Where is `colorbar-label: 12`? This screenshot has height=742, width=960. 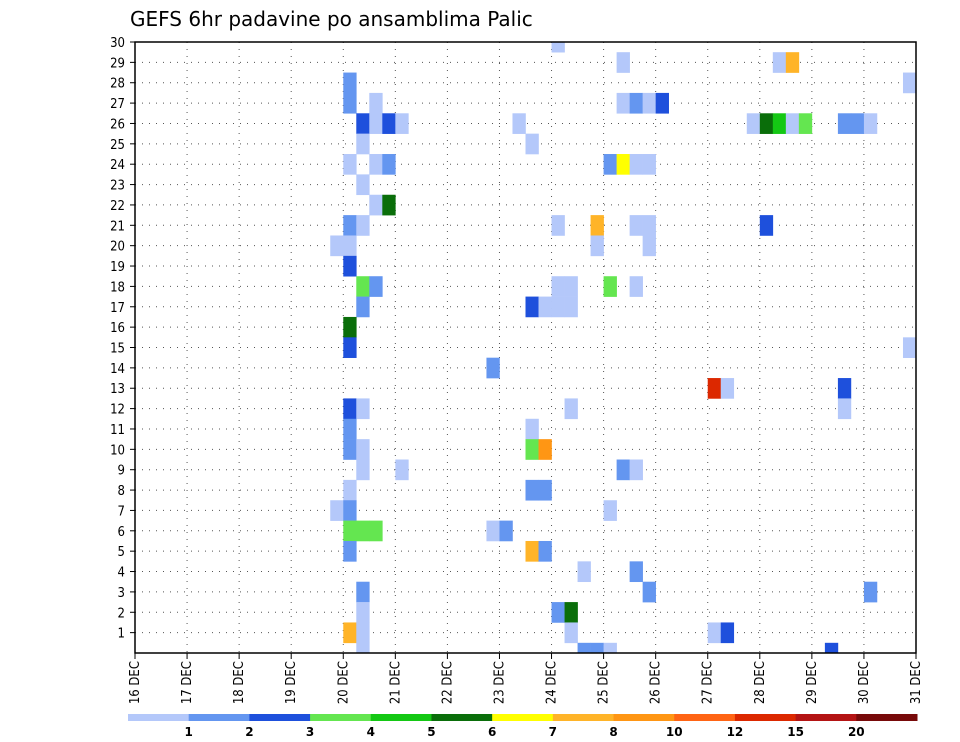
colorbar-label: 12 is located at coordinates (735, 732).